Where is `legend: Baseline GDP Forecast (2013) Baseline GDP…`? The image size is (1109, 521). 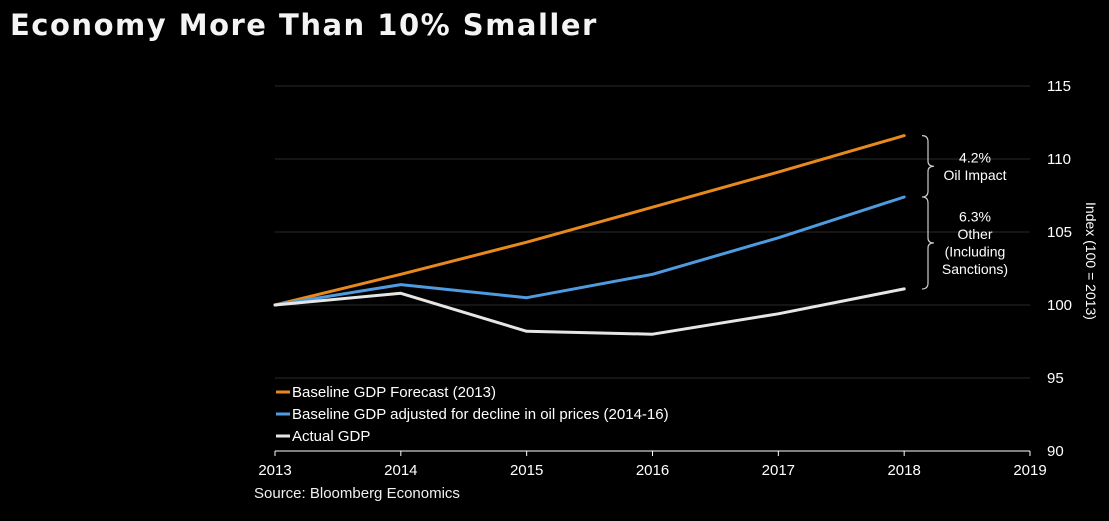
legend: Baseline GDP Forecast (2013) Baseline GDP… is located at coordinates (472, 414).